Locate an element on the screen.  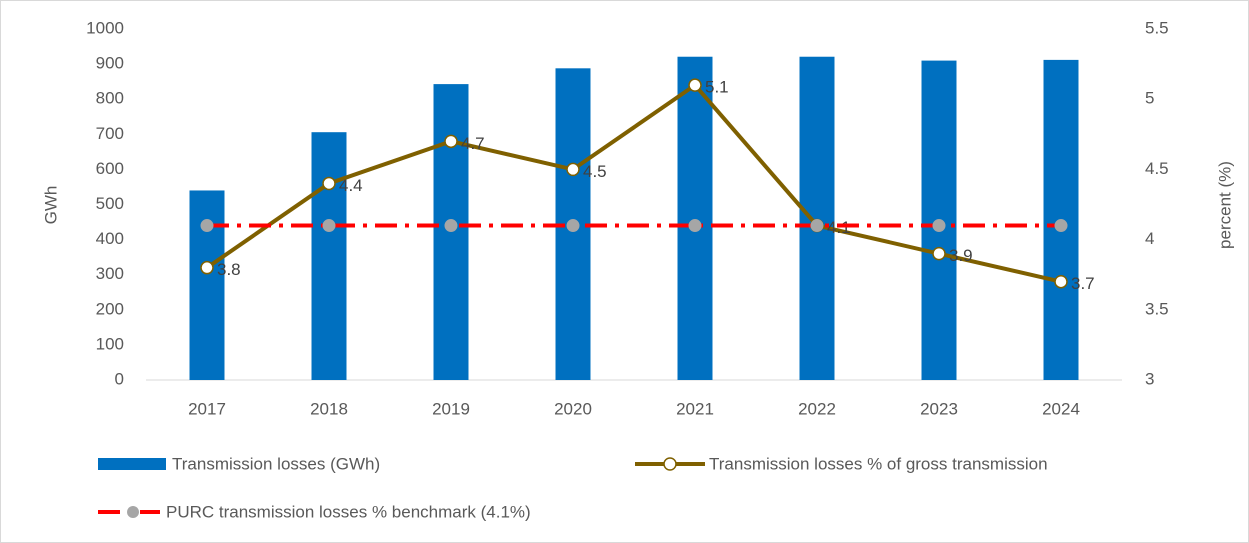
y2-tick-label: 4.5 is located at coordinates (1157, 168).